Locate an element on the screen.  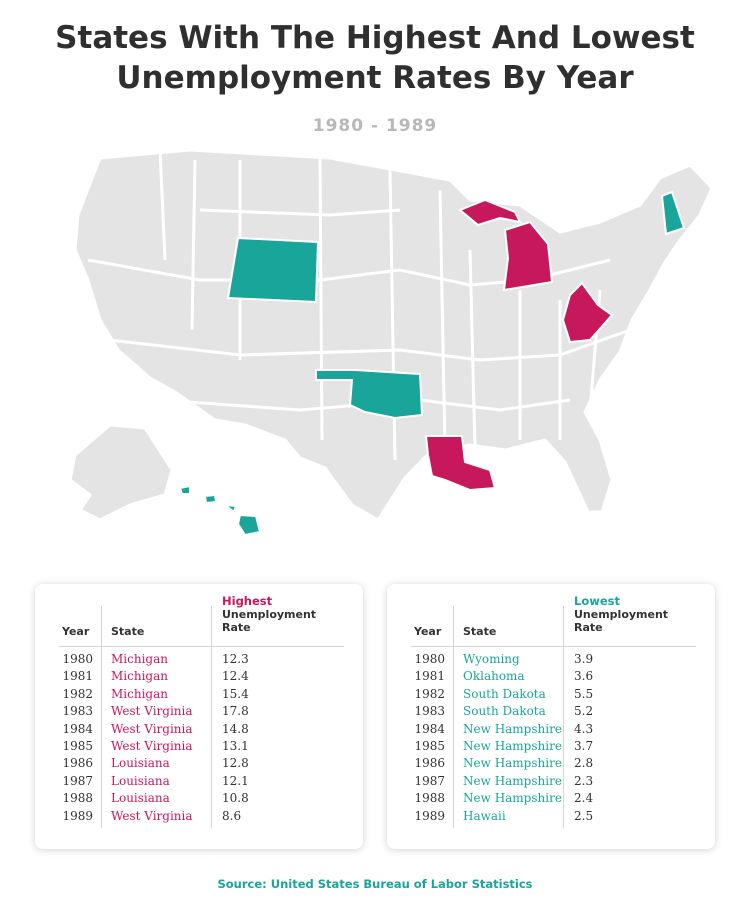
table-row: 1986 New Hampshire 2.8 is located at coordinates (551, 764).